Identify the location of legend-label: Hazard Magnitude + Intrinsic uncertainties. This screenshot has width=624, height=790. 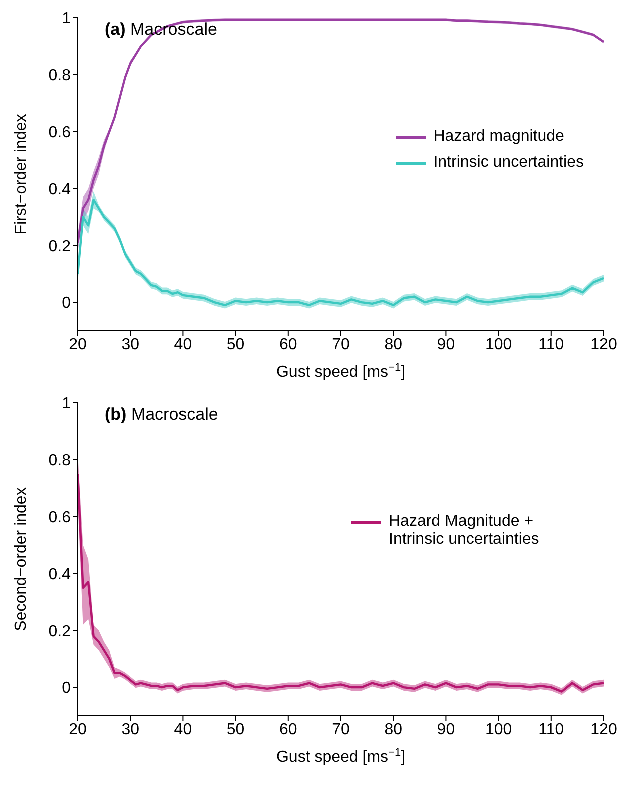
(464, 531).